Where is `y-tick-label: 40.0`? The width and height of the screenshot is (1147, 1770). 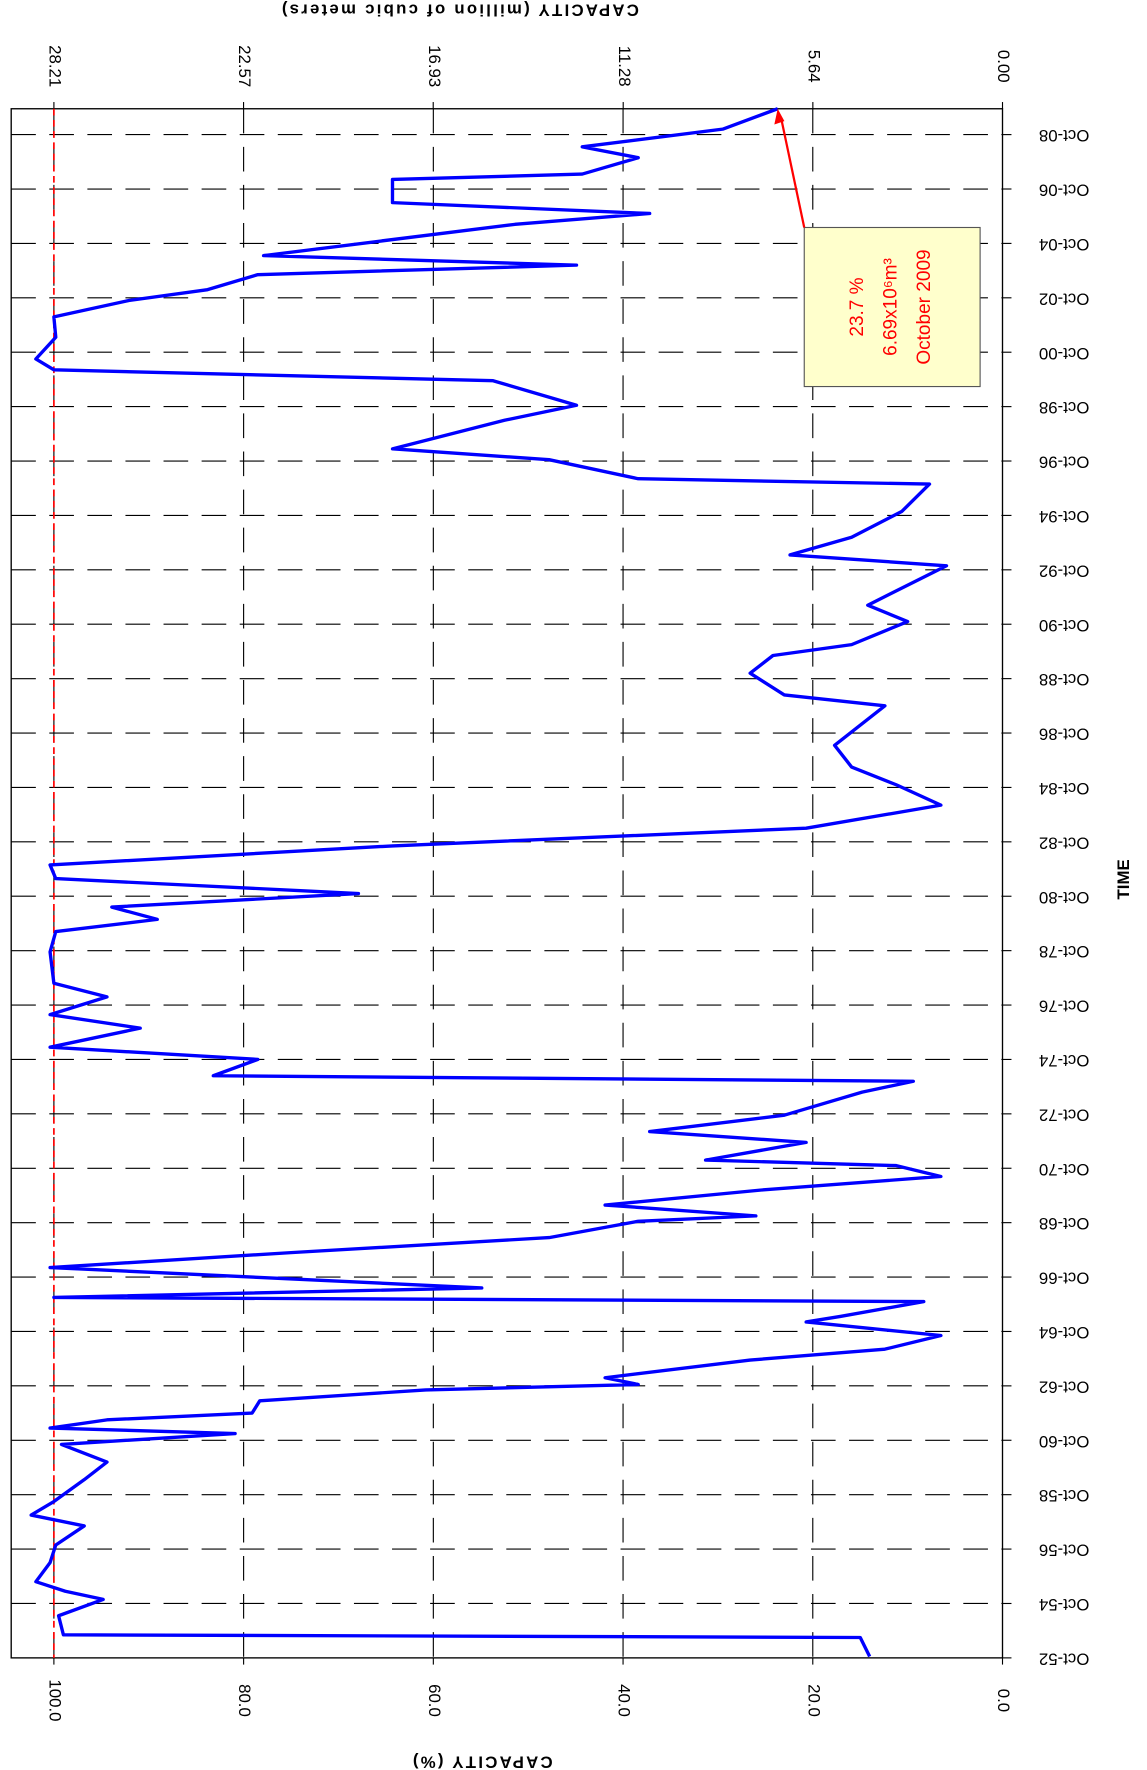
y-tick-label: 40.0 is located at coordinates (624, 1700).